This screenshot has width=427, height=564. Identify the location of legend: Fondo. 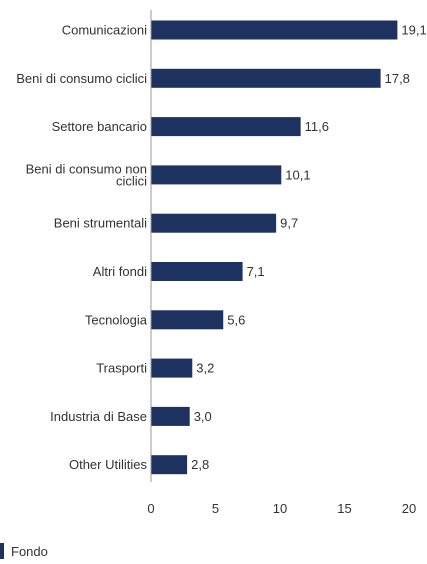
(24, 551).